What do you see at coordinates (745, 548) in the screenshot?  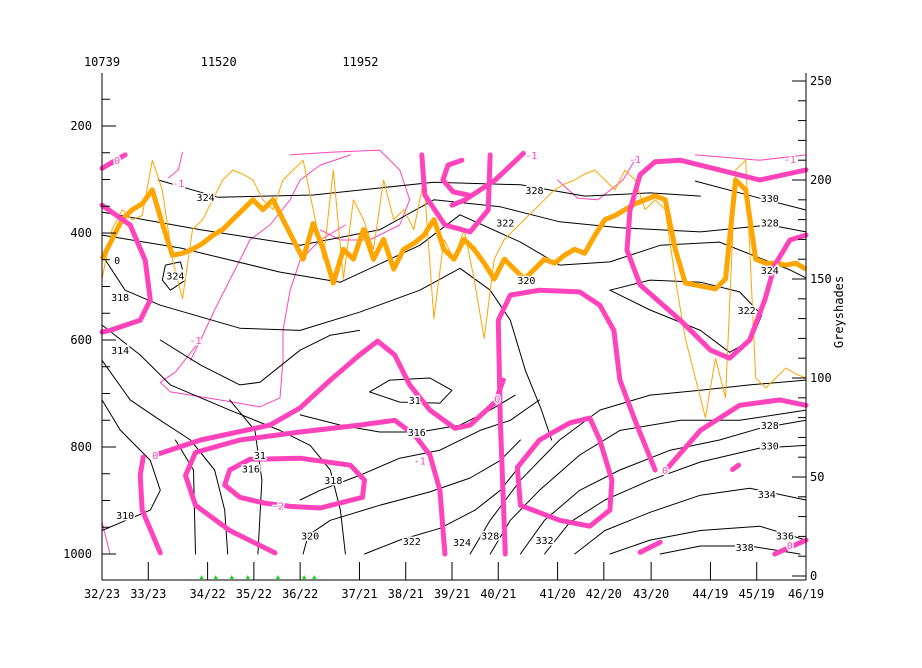 I see `theta-contour-label: 338` at bounding box center [745, 548].